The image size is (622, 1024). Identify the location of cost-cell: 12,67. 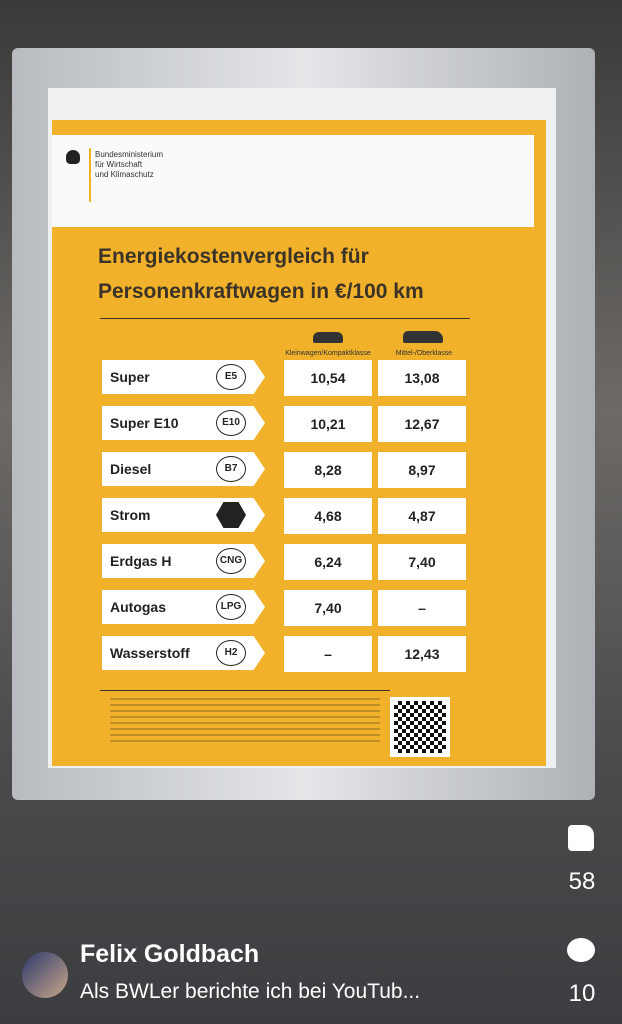
(422, 424).